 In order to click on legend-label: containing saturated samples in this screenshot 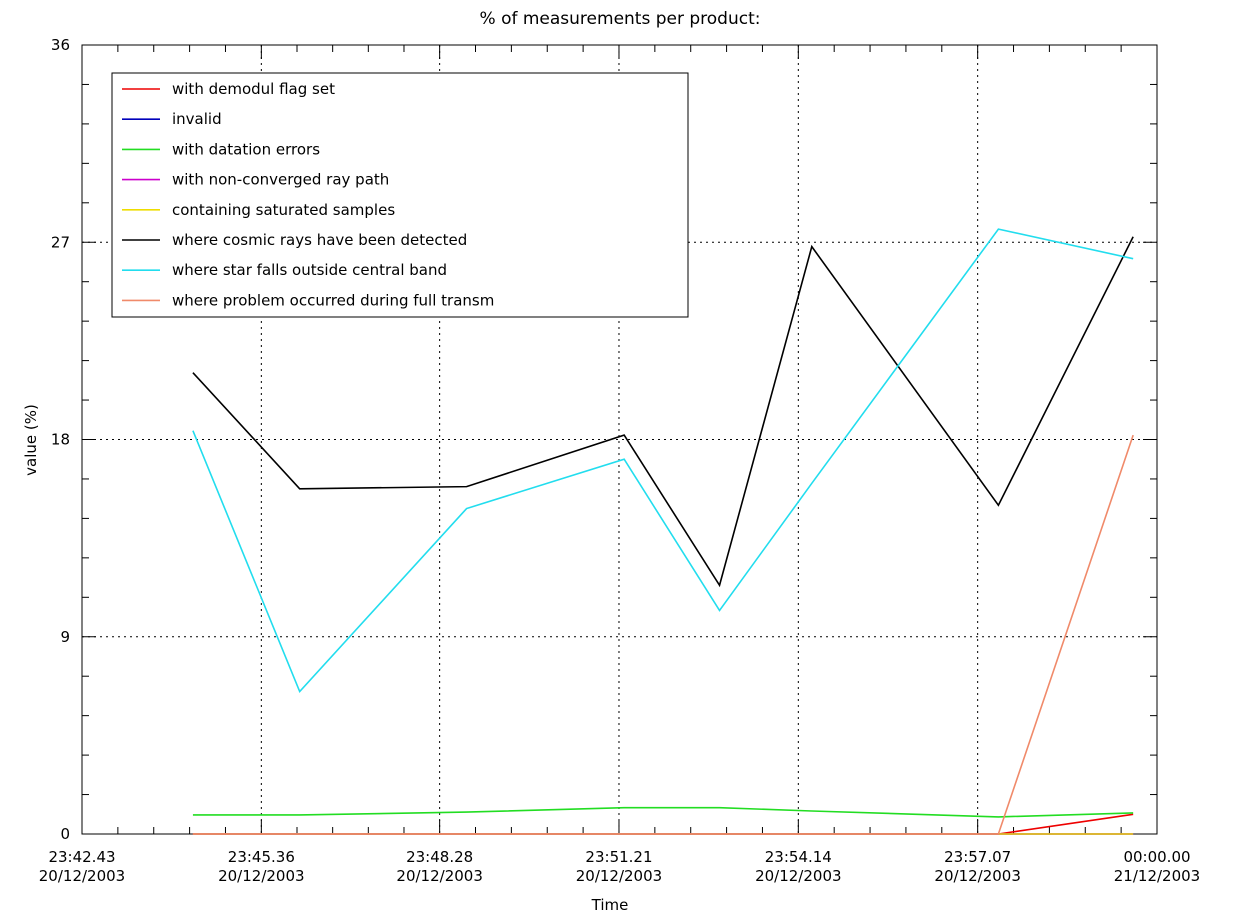, I will do `click(283, 210)`.